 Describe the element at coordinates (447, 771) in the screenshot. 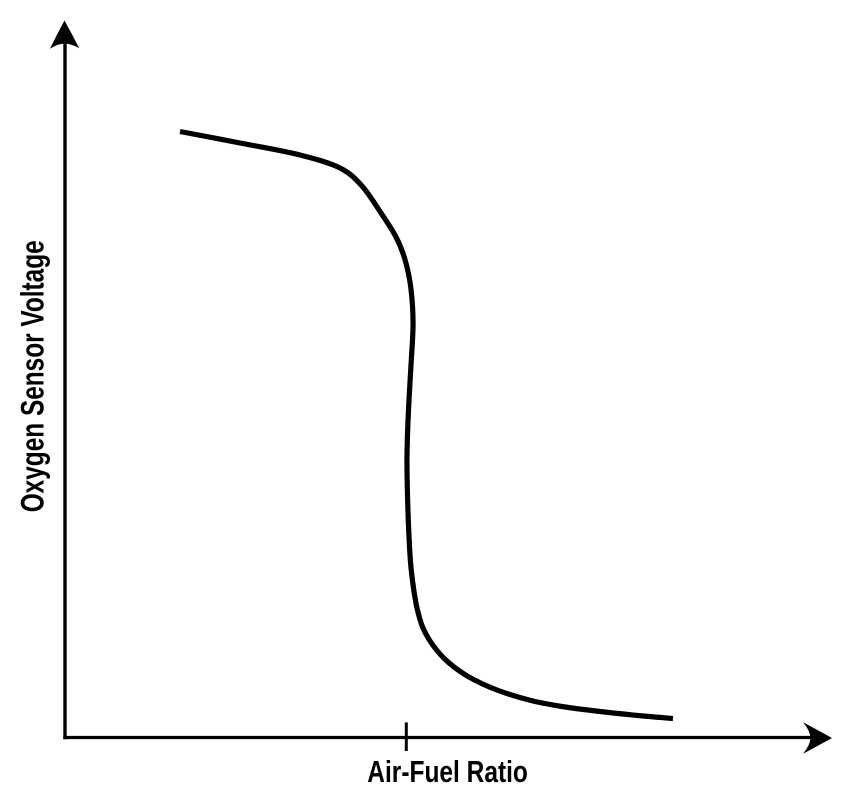

I see `svg-text: Air-Fuel Ratio` at that location.